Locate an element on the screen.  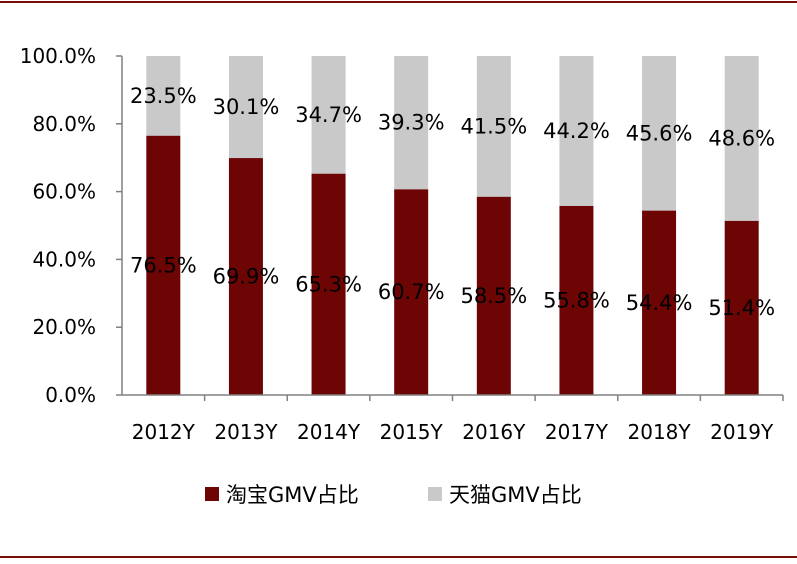
x-tick-label: 2018Y is located at coordinates (660, 432).